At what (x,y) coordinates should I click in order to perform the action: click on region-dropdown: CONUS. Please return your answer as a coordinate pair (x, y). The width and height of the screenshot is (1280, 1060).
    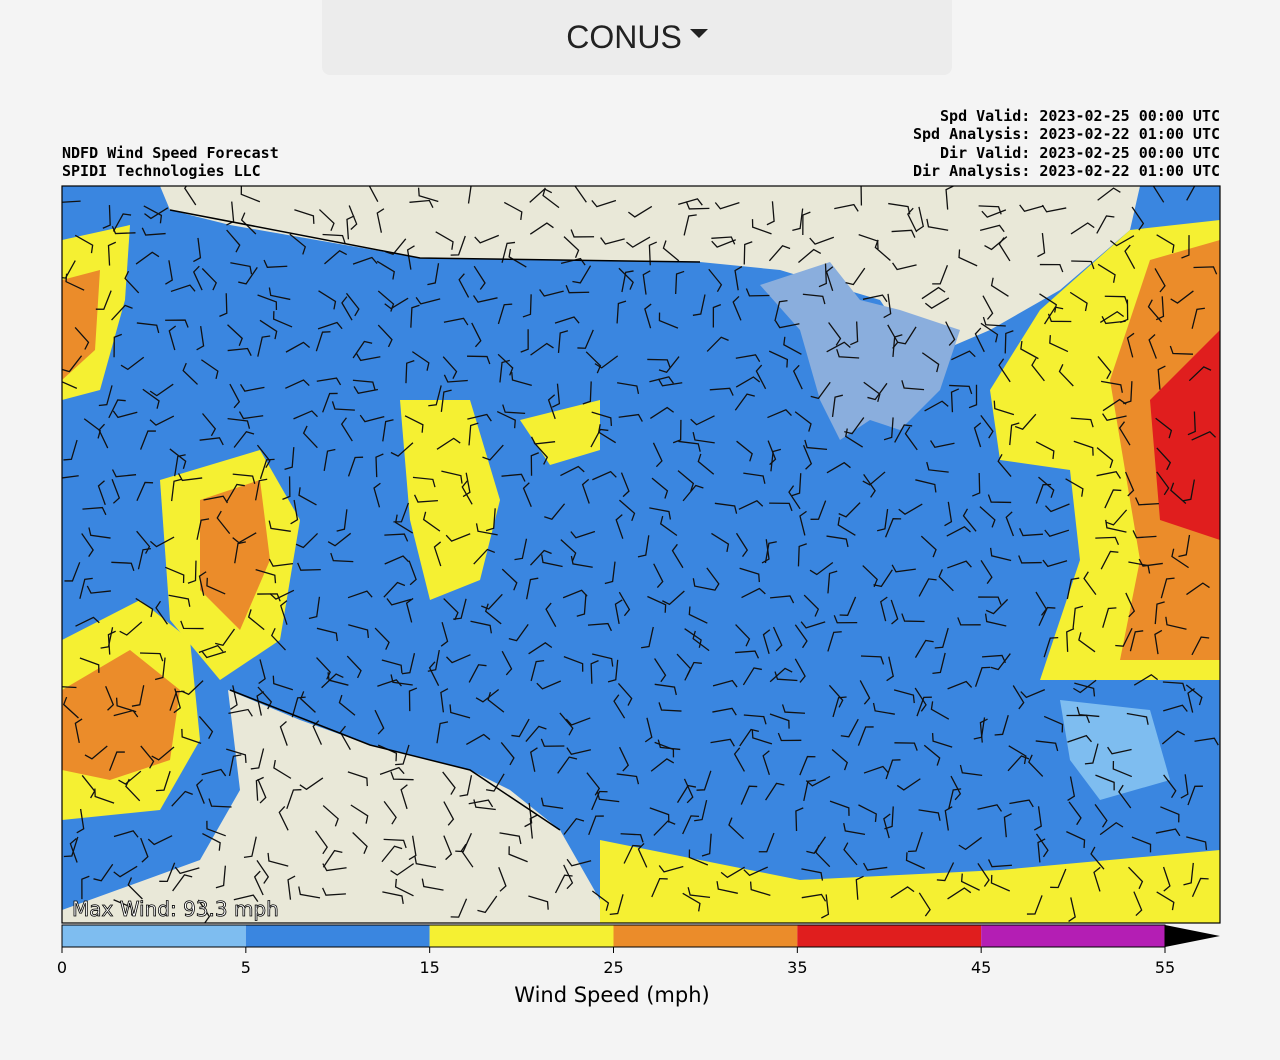
    Looking at the image, I should click on (637, 37).